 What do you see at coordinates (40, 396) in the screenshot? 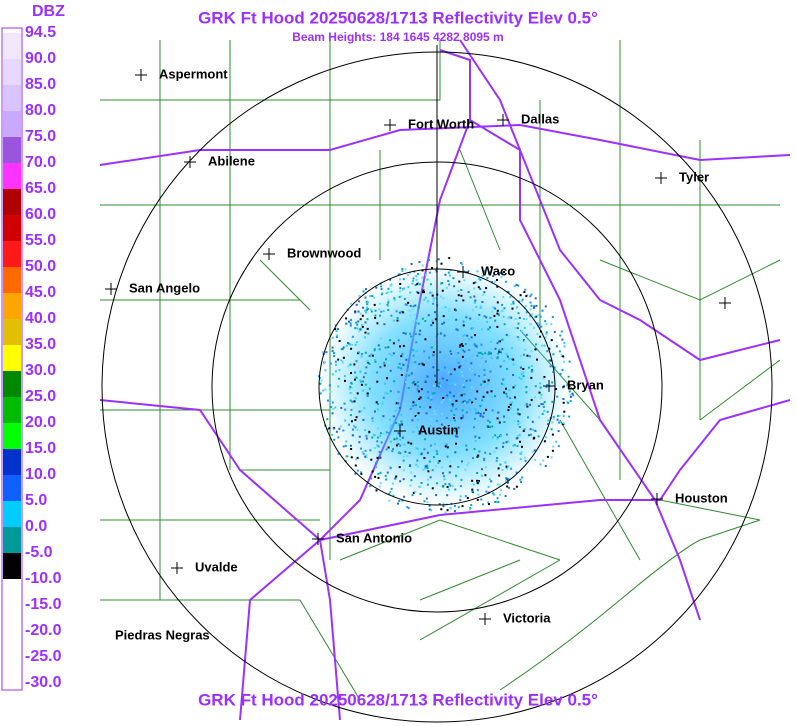
I see `legend-label: 25.0` at bounding box center [40, 396].